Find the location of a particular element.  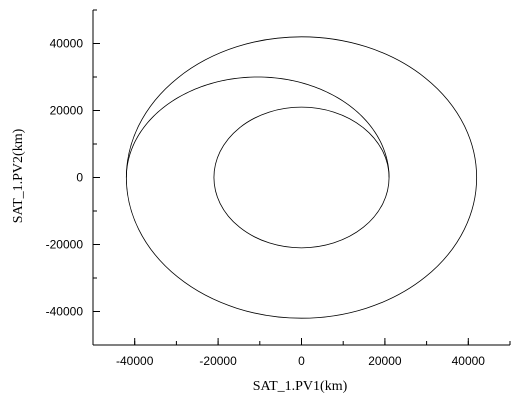

y-axis: -40000 -20000 0 20000 40000 is located at coordinates (73, 177).